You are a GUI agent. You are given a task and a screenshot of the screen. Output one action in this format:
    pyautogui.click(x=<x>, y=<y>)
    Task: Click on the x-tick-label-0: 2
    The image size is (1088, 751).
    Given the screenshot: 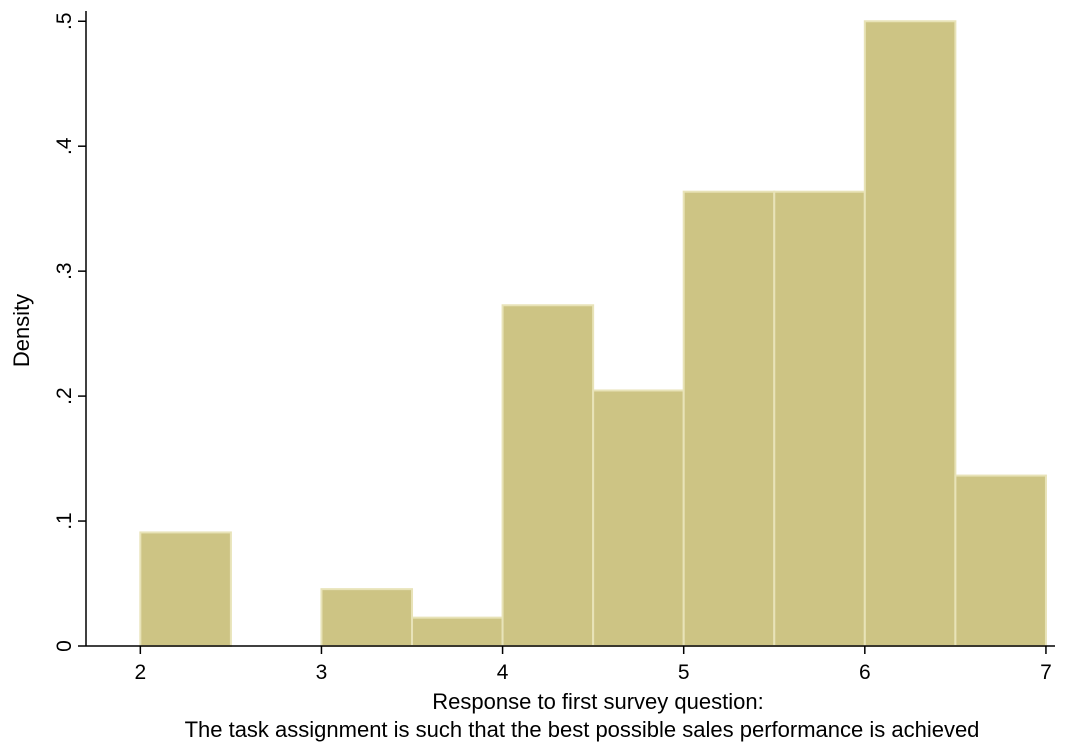 What is the action you would take?
    pyautogui.click(x=140, y=672)
    